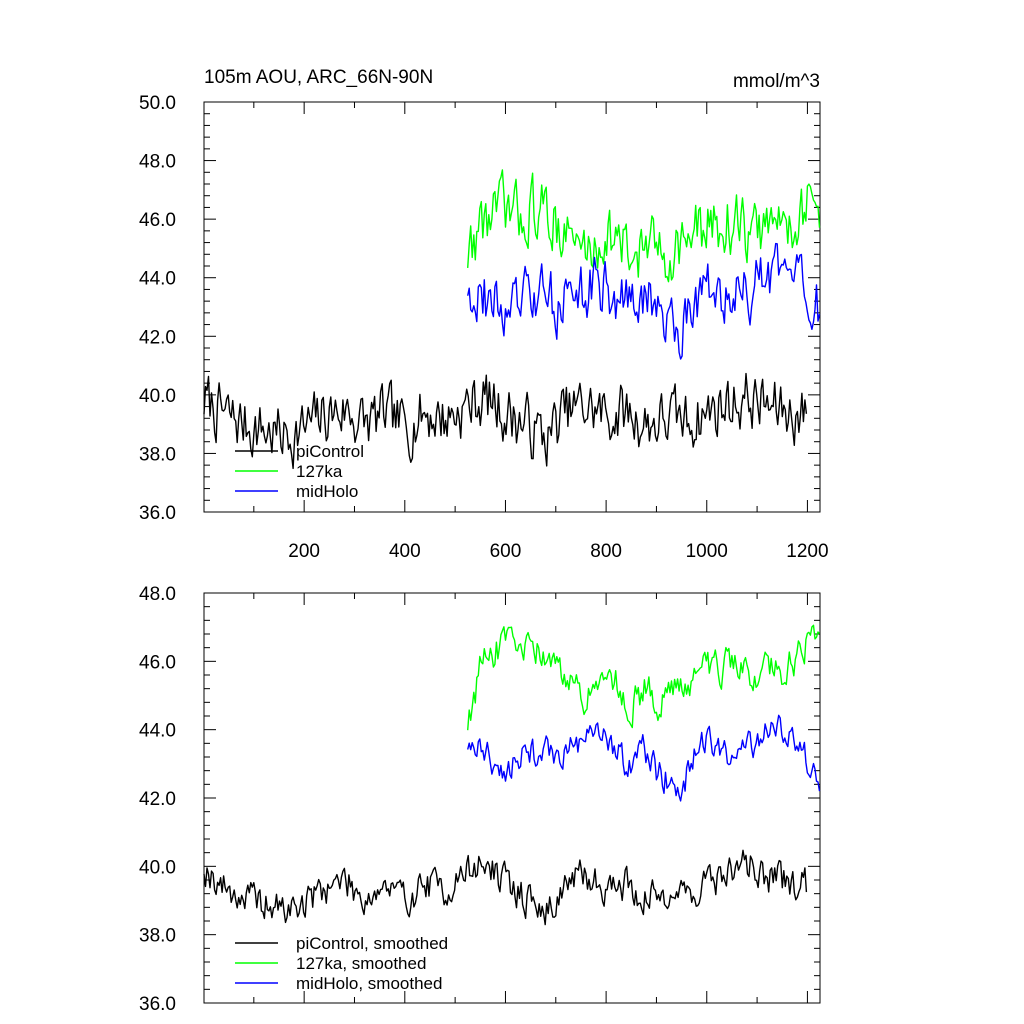 This screenshot has height=1024, width=1024. I want to click on legend-label: 127ka, so click(319, 471).